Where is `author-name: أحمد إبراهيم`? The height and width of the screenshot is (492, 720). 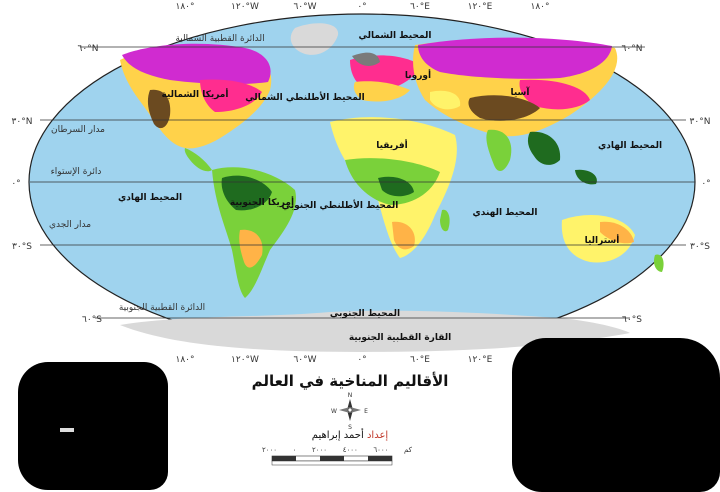 author-name: أحمد إبراهيم is located at coordinates (337, 435).